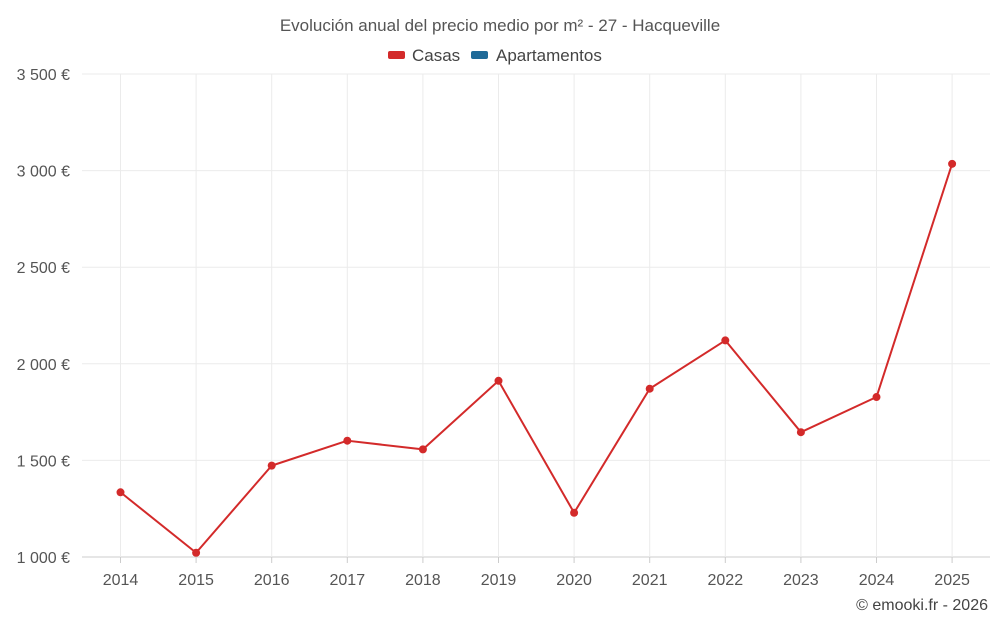 The width and height of the screenshot is (1000, 625). What do you see at coordinates (43, 172) in the screenshot?
I see `y-tick-label: 3 000 €` at bounding box center [43, 172].